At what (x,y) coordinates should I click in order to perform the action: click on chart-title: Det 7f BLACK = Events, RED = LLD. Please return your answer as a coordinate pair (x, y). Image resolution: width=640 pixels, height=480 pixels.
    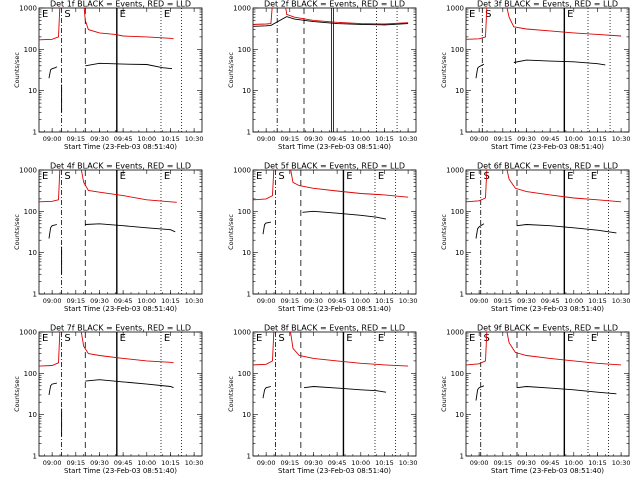
    Looking at the image, I should click on (120, 328).